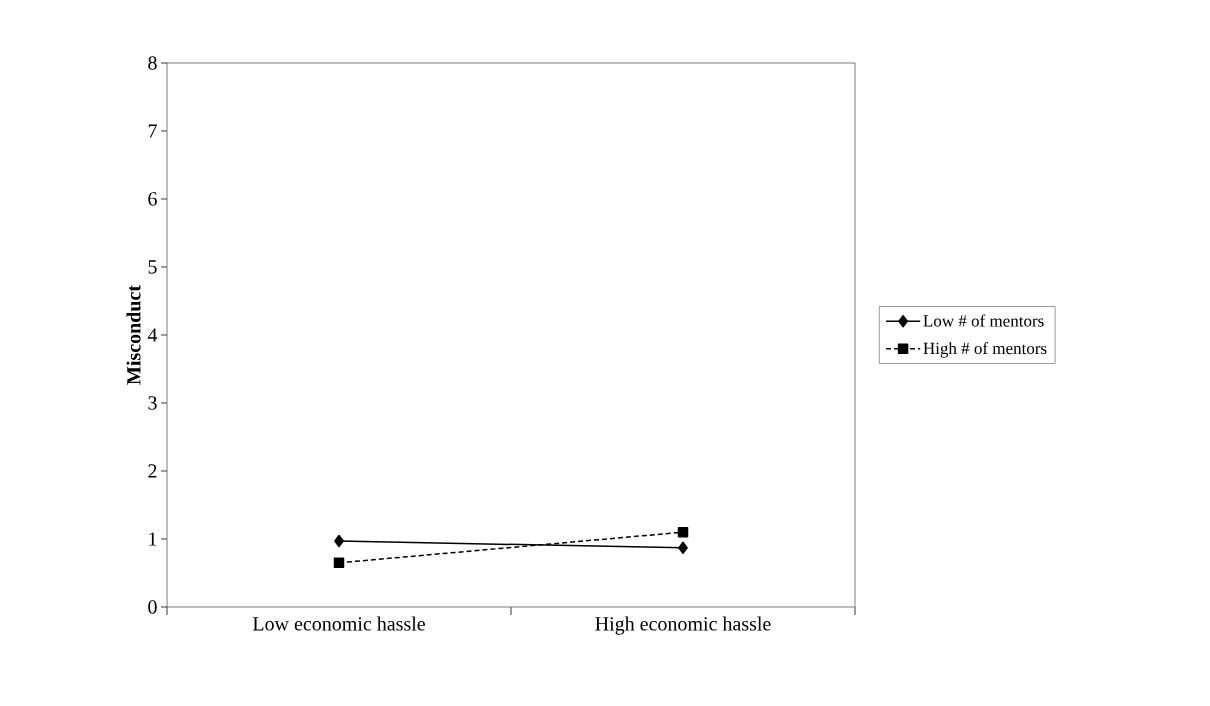  I want to click on y-tick-label: 5, so click(152, 267).